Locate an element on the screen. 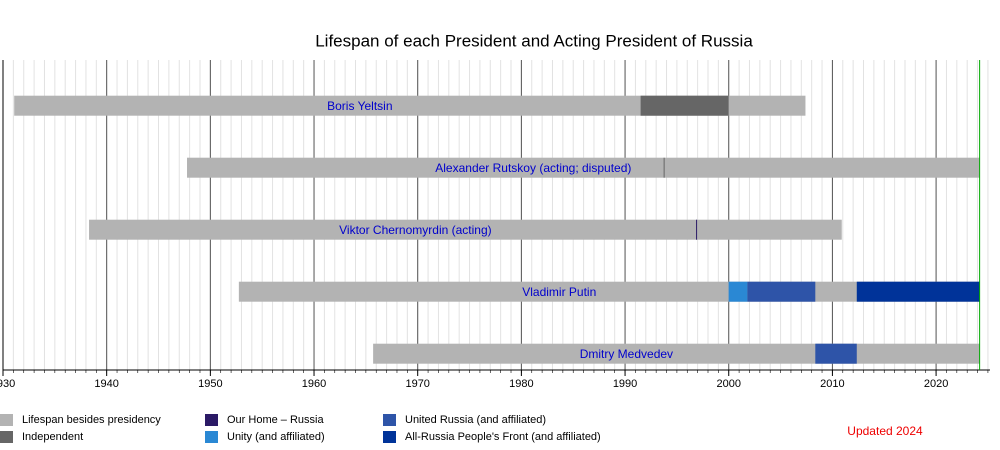 This screenshot has height=450, width=1000. row-label: Alexander Rutskoy (acting; disputed) is located at coordinates (533, 168).